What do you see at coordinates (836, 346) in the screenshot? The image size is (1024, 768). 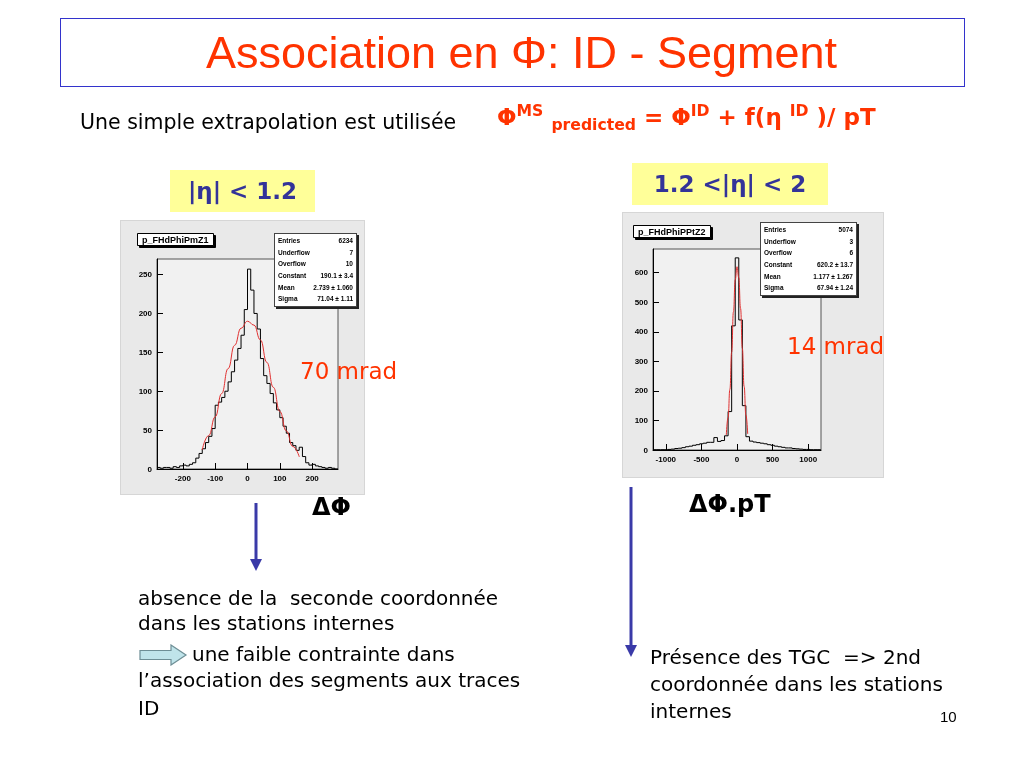 I see `annotation: 14 mrad` at bounding box center [836, 346].